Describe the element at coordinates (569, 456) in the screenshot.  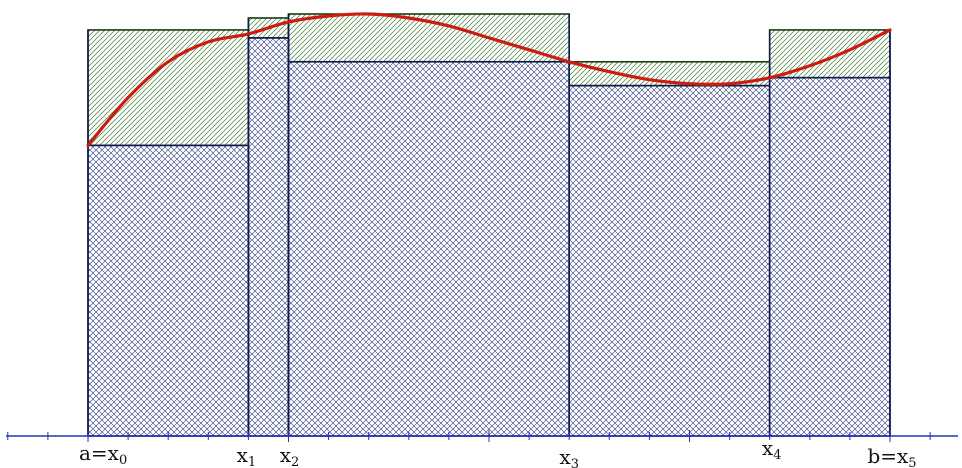
I see `partition-label-3: x3` at that location.